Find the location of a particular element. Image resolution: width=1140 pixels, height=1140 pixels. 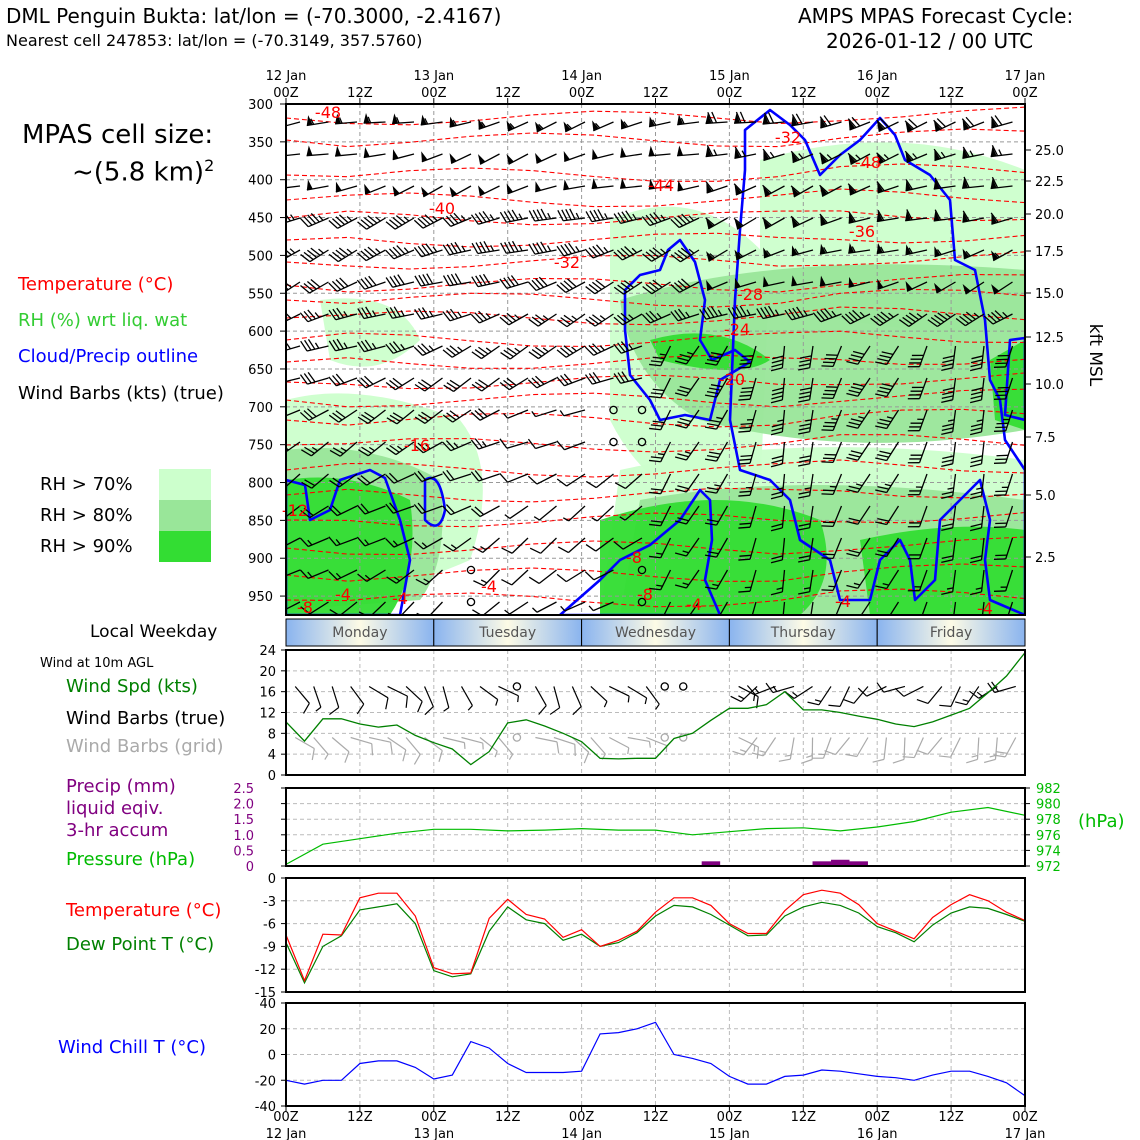

cloud-outline is located at coordinates (687, 330).